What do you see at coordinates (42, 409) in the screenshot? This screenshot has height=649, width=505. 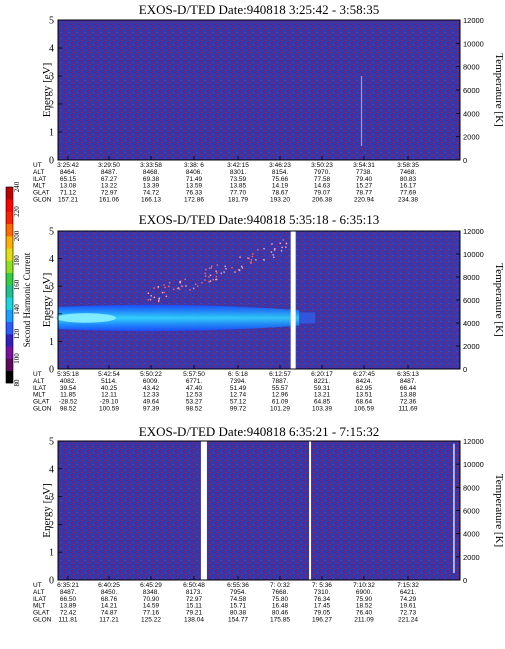 I see `row-label-glon: GLON` at bounding box center [42, 409].